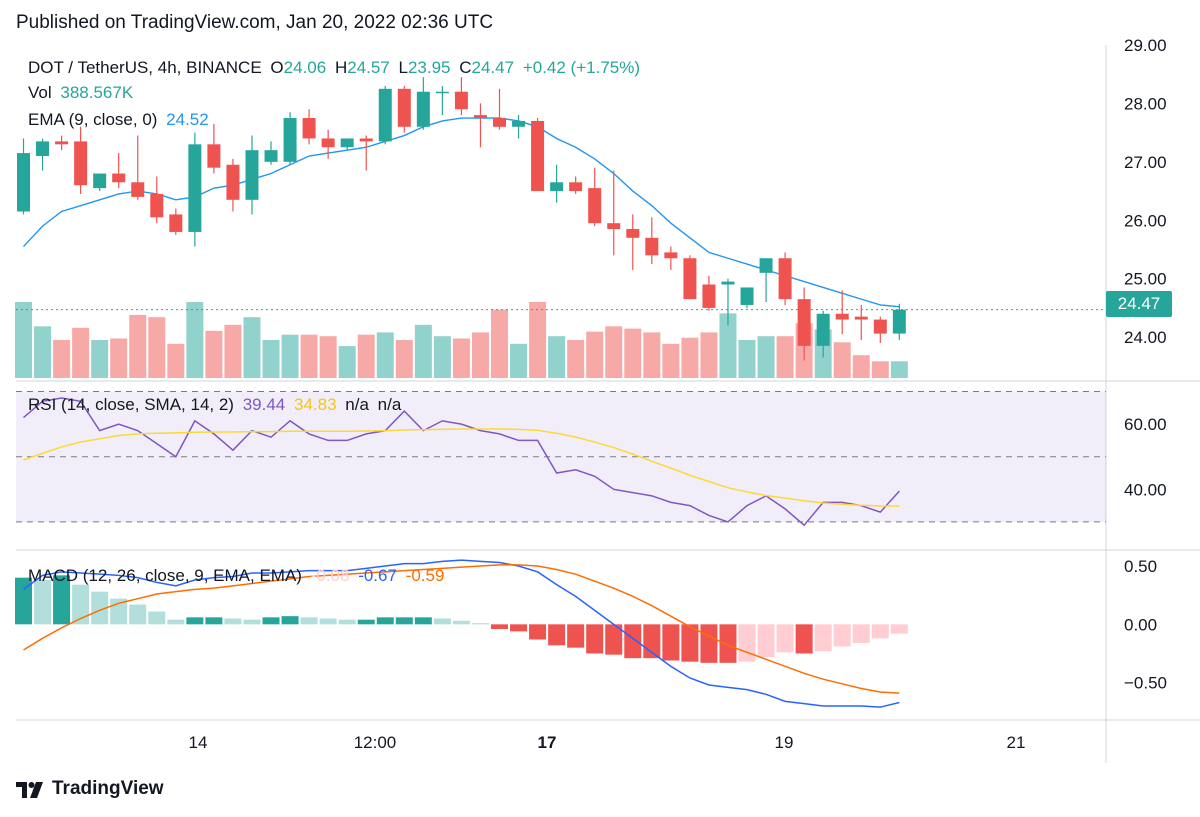  I want to click on volume-label: Vol, so click(40, 92).